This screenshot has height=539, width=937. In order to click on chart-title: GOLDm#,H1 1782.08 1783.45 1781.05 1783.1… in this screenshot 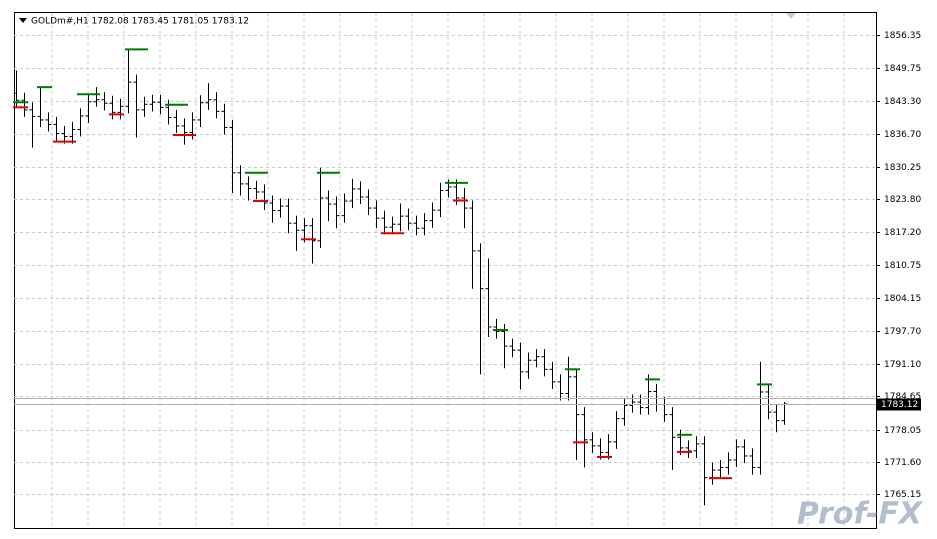, I will do `click(140, 22)`.